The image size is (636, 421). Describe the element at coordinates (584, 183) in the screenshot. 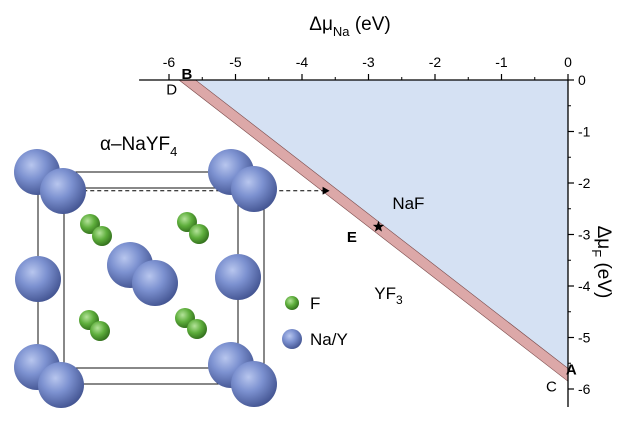

I see `y-tick-label: -2` at that location.